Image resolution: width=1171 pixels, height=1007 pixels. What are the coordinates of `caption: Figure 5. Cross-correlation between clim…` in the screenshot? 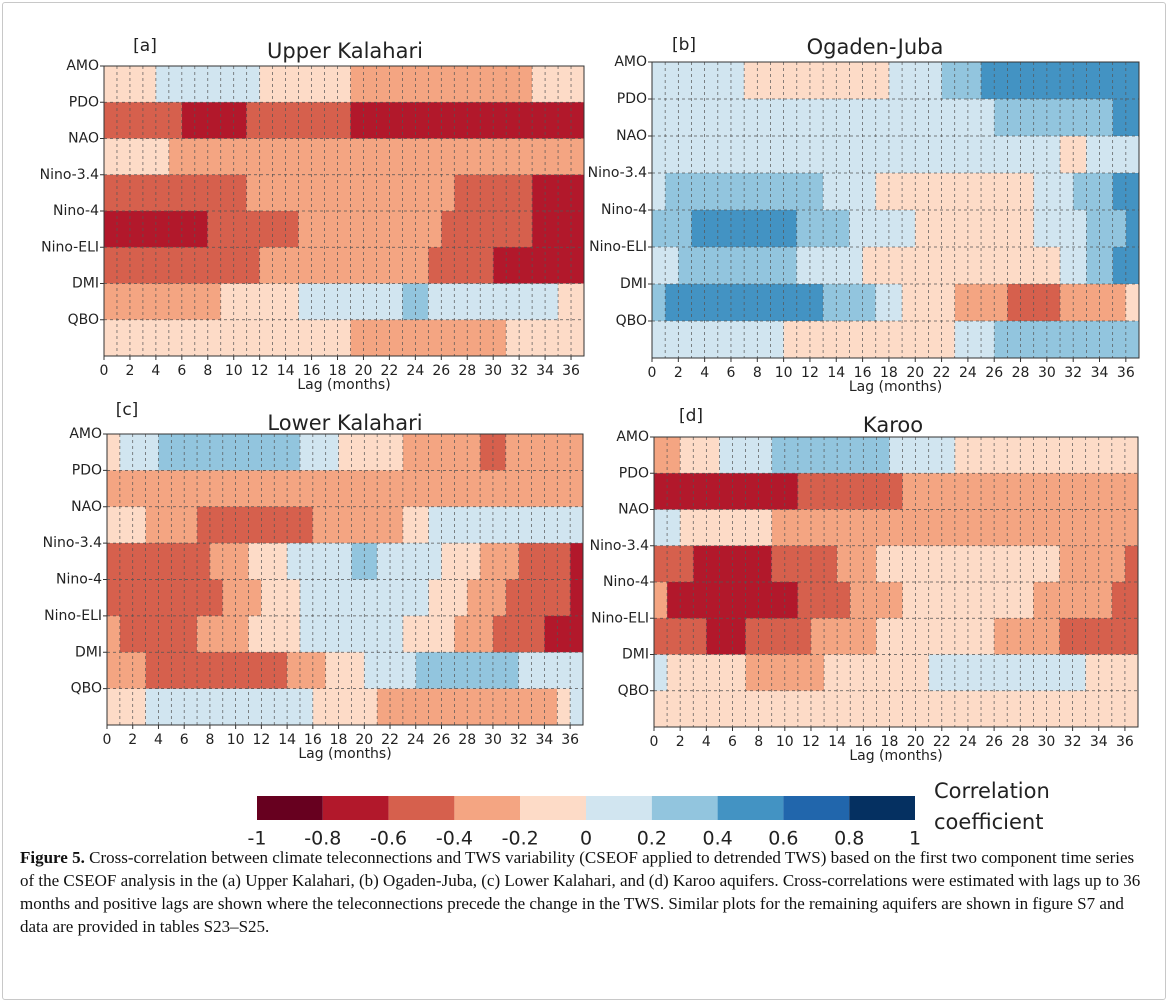 It's located at (584, 892).